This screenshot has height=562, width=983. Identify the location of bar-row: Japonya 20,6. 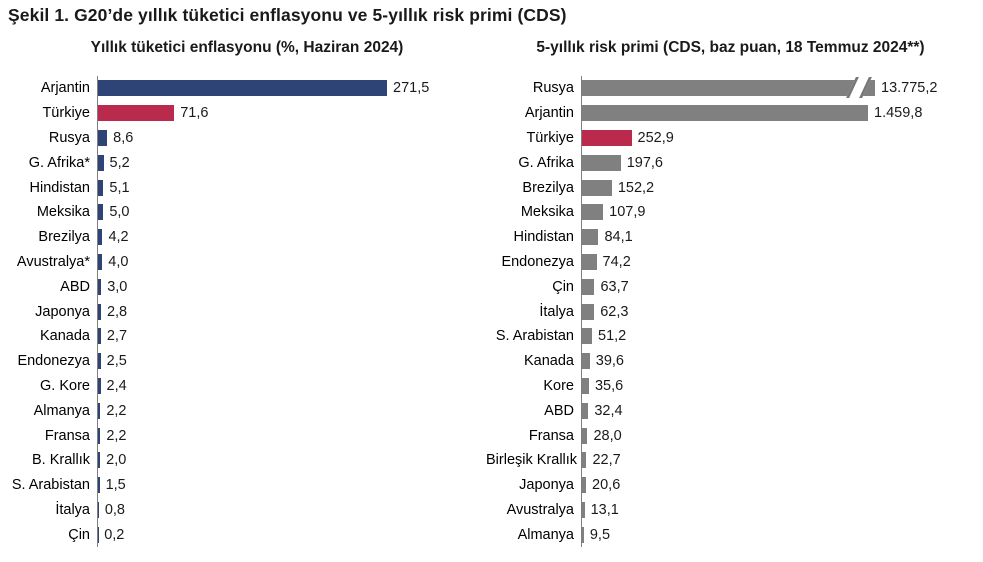
(730, 485).